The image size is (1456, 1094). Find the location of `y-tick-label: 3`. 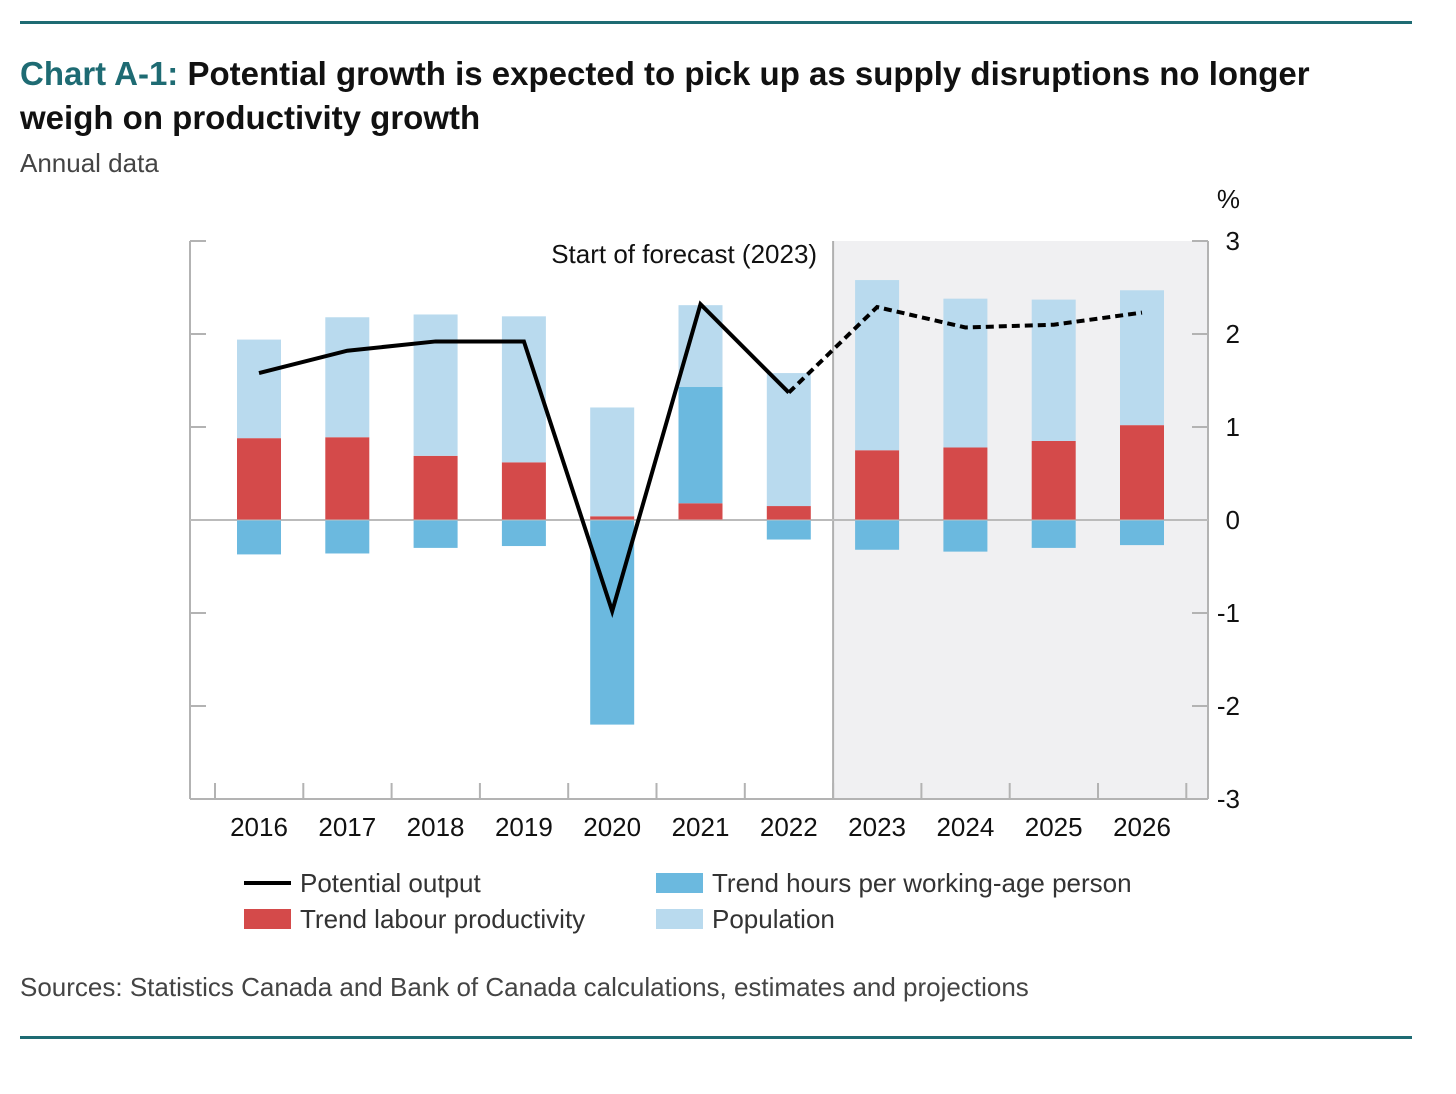

y-tick-label: 3 is located at coordinates (1233, 241).